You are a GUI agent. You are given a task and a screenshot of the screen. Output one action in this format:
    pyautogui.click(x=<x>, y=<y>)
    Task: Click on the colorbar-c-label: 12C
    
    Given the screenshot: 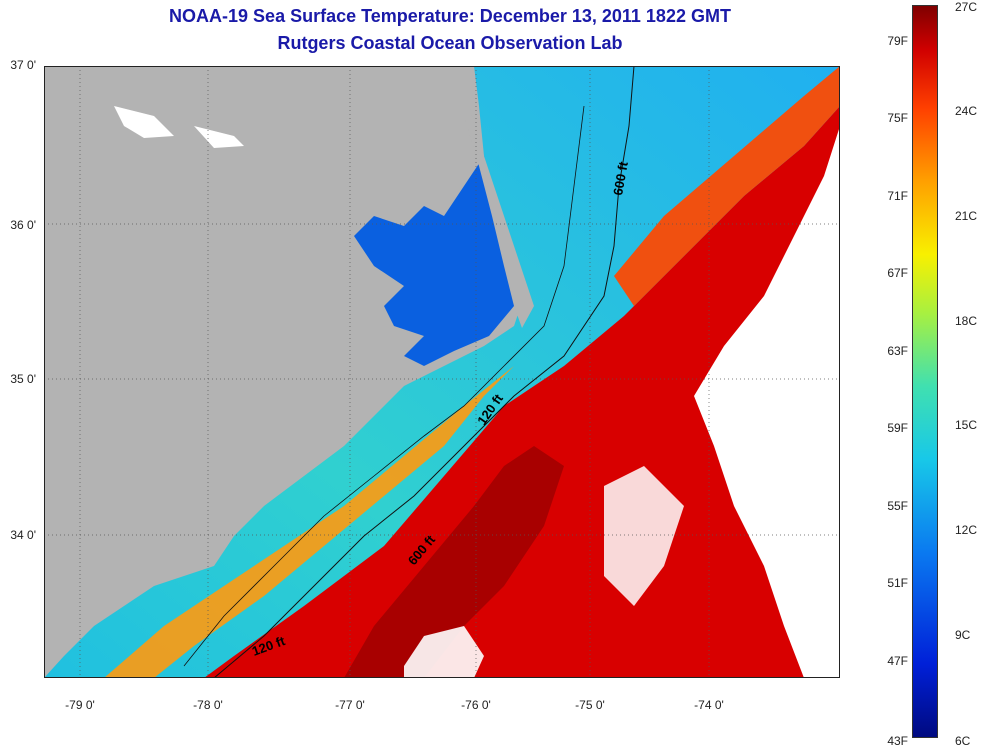 What is the action you would take?
    pyautogui.click(x=966, y=530)
    